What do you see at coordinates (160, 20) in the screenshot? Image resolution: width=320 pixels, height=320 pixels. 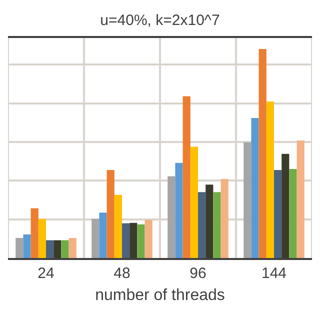 I see `chart-title: u=40%, k=2x10^7` at bounding box center [160, 20].